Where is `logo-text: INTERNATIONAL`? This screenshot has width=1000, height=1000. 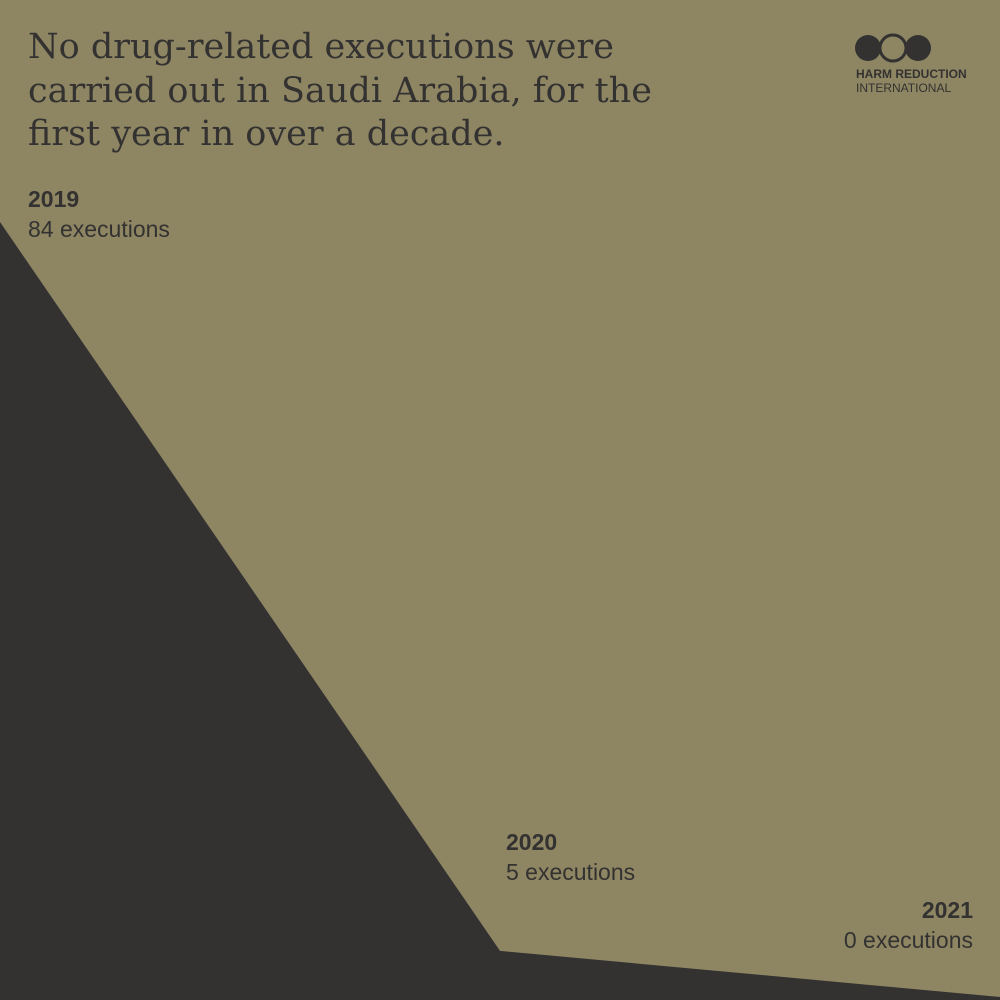
logo-text: INTERNATIONAL is located at coordinates (903, 88).